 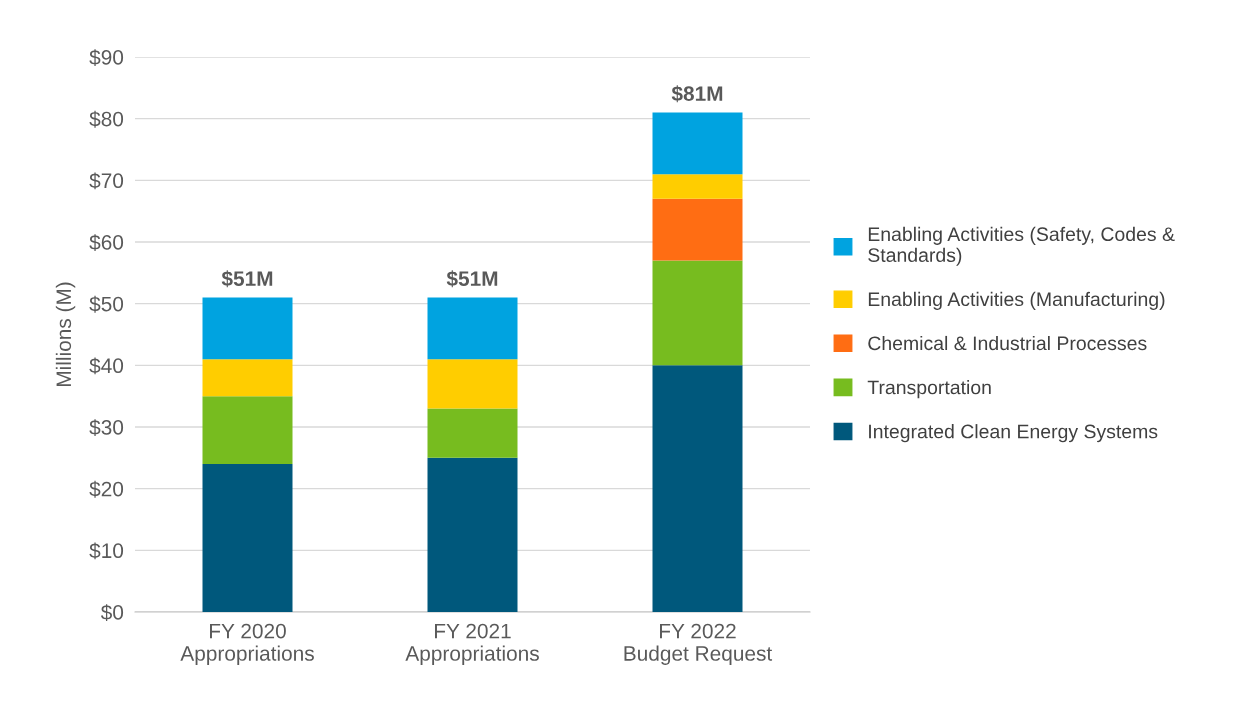 I want to click on legend-label: Enabling Activities (Safety, Codes & Standards), so click(x=1021, y=246).